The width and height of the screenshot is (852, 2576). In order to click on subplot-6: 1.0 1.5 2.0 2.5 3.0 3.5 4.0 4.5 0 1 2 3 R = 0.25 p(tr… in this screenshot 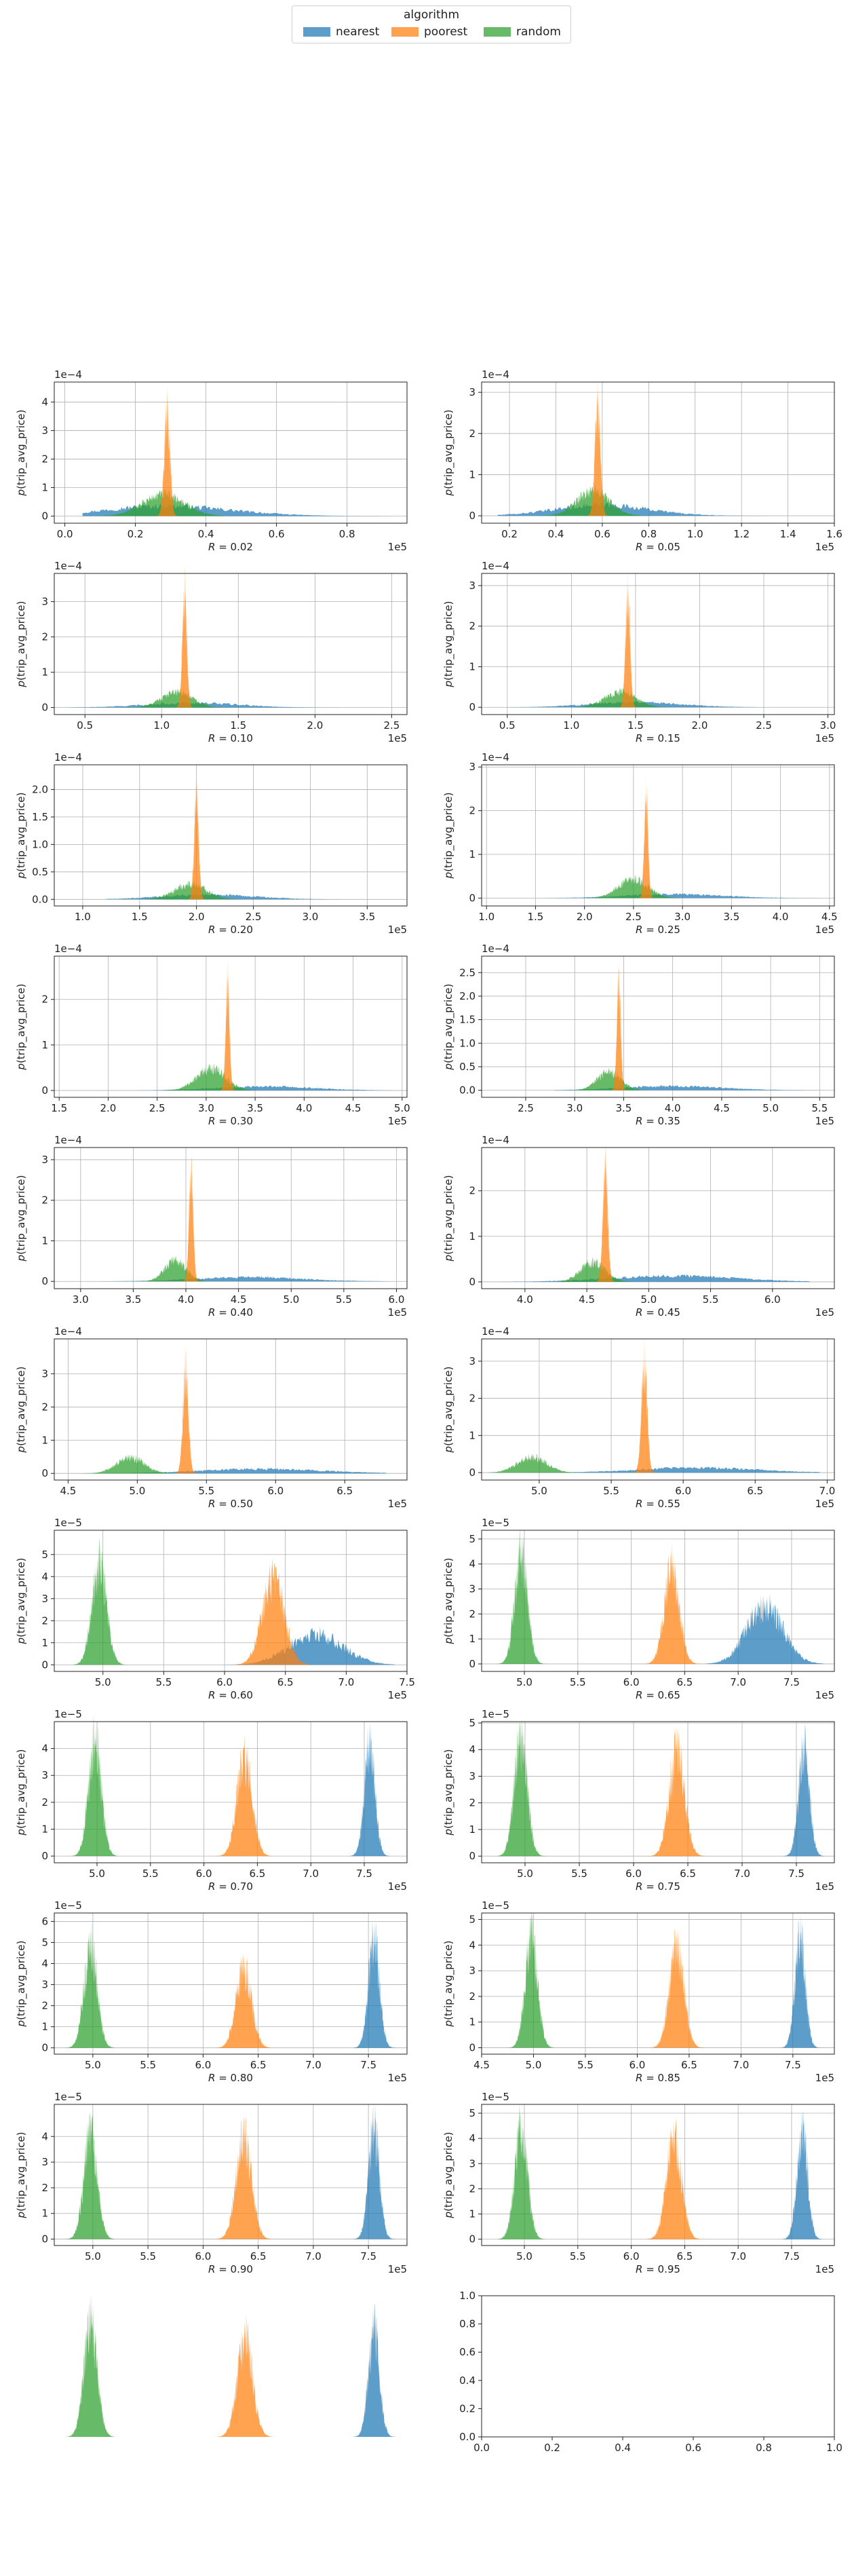, I will do `click(640, 844)`.